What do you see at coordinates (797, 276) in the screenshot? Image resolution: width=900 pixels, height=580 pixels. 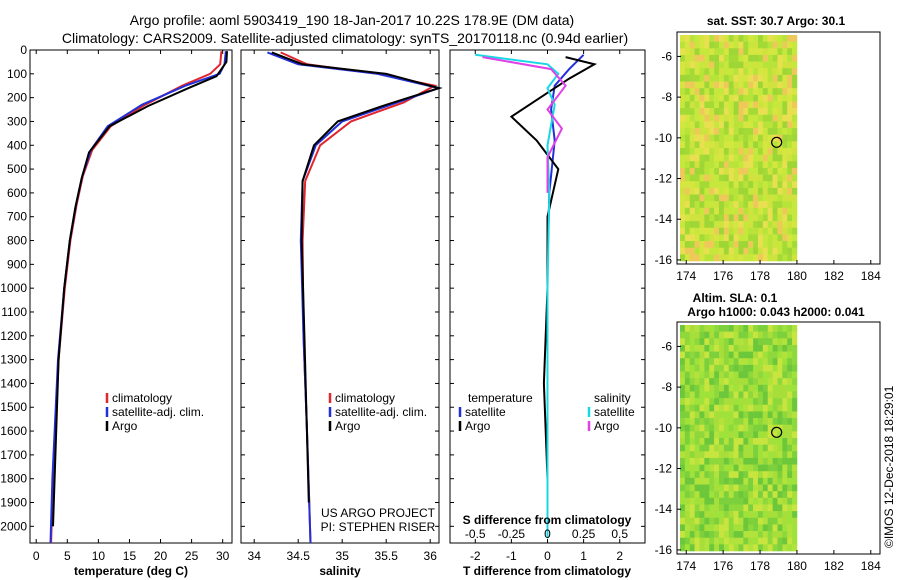 I see `map-x-tick-label: 180` at bounding box center [797, 276].